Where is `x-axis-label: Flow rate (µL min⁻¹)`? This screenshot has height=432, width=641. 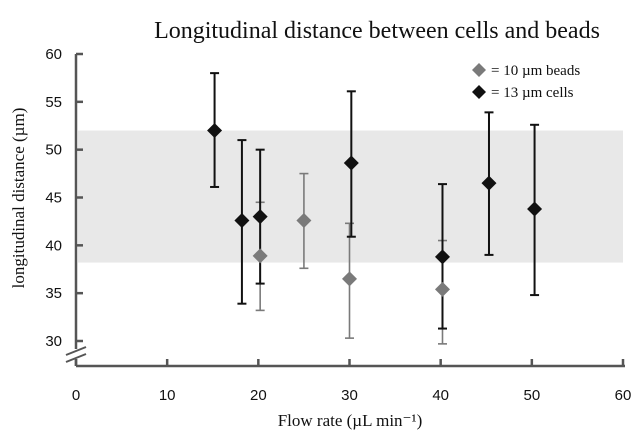 x-axis-label: Flow rate (µL min⁻¹) is located at coordinates (350, 420).